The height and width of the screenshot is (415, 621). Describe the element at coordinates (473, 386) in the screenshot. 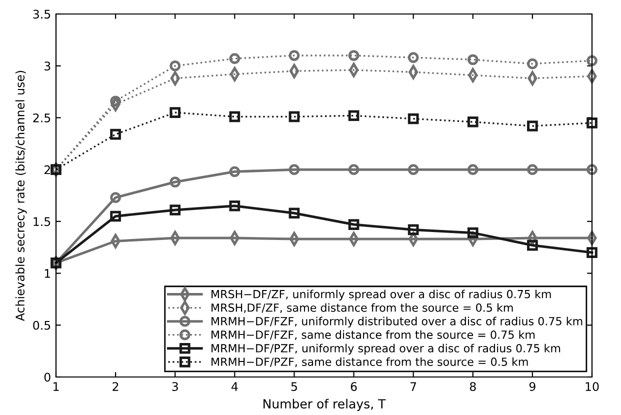

I see `x-tick-label: 8` at that location.